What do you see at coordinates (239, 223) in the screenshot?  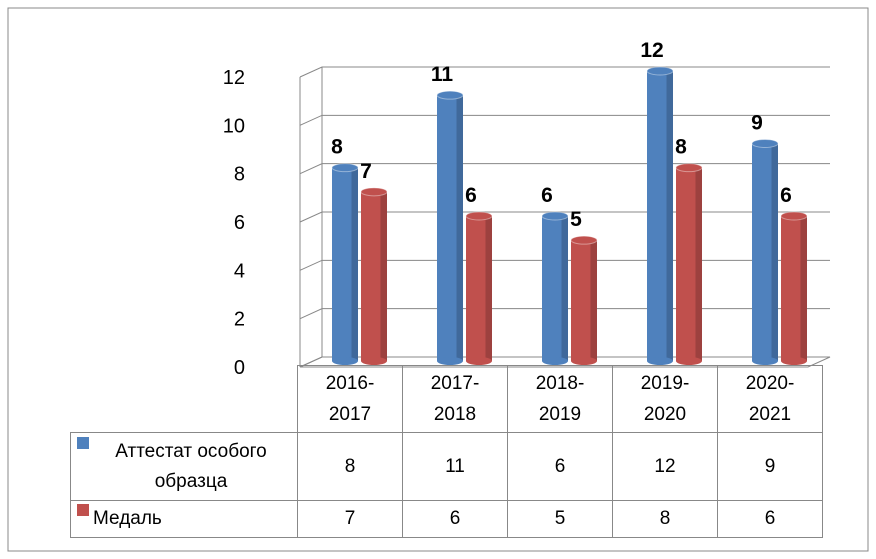 I see `y-tick-label: 6` at bounding box center [239, 223].